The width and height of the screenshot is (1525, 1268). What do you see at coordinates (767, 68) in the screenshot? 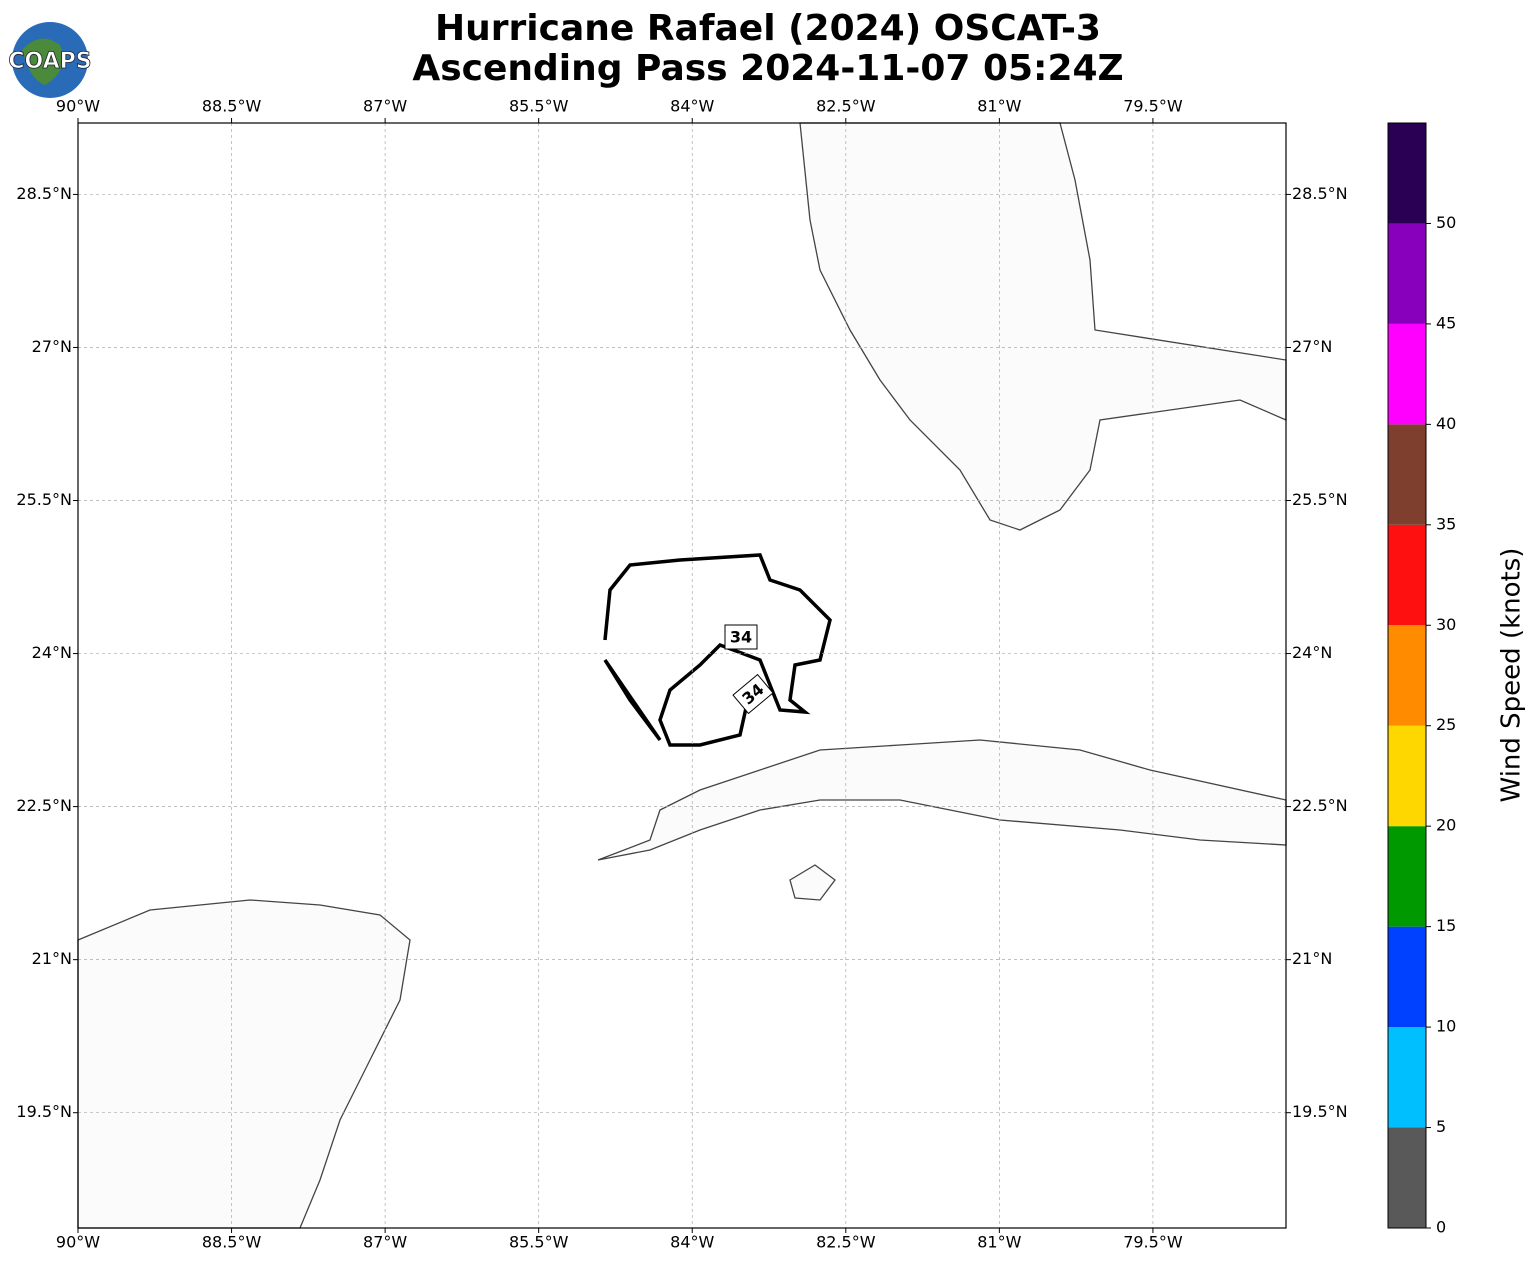
I see `title-line: Ascending Pass 2024-11-07 05:24Z` at bounding box center [767, 68].